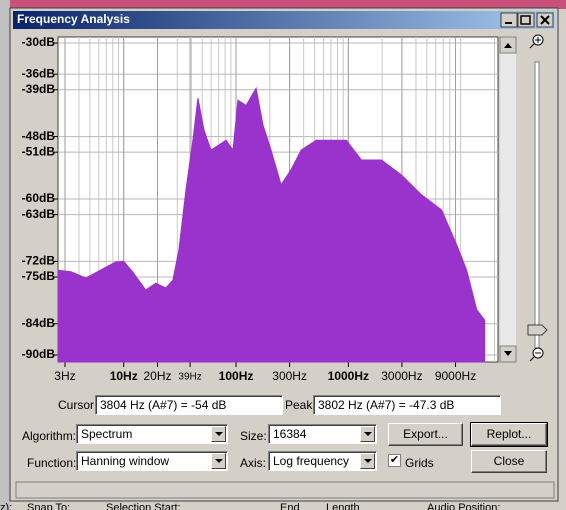 This screenshot has width=566, height=510. I want to click on size-select: 16384, so click(322, 434).